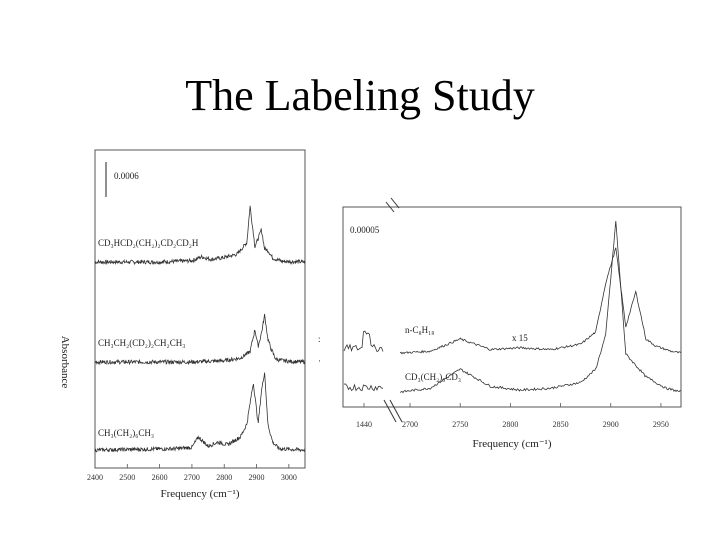  What do you see at coordinates (95, 477) in the screenshot?
I see `left-tick-label-0: 2400` at bounding box center [95, 477].